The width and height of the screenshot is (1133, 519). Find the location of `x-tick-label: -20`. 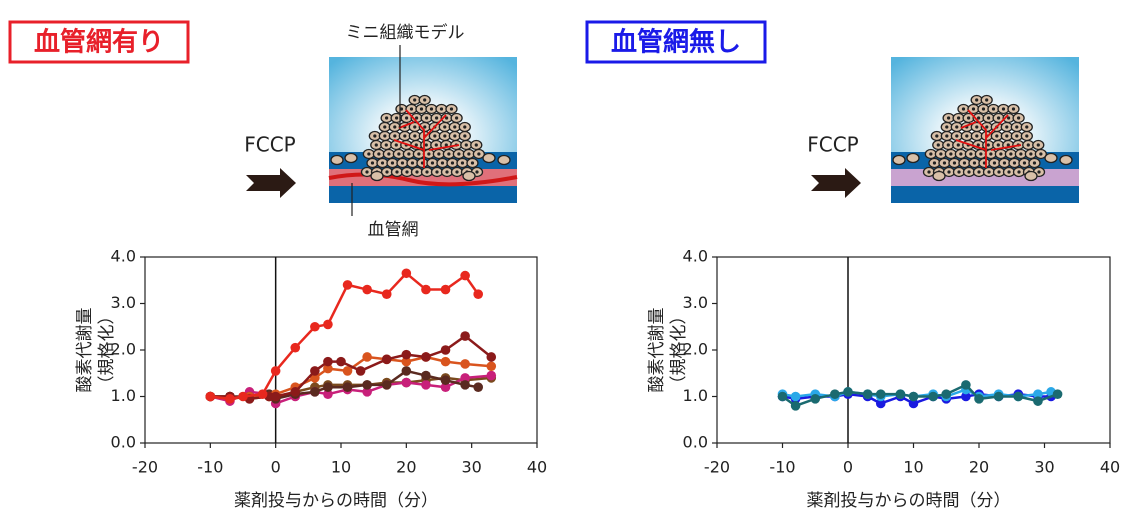

x-tick-label: -20 is located at coordinates (145, 467).